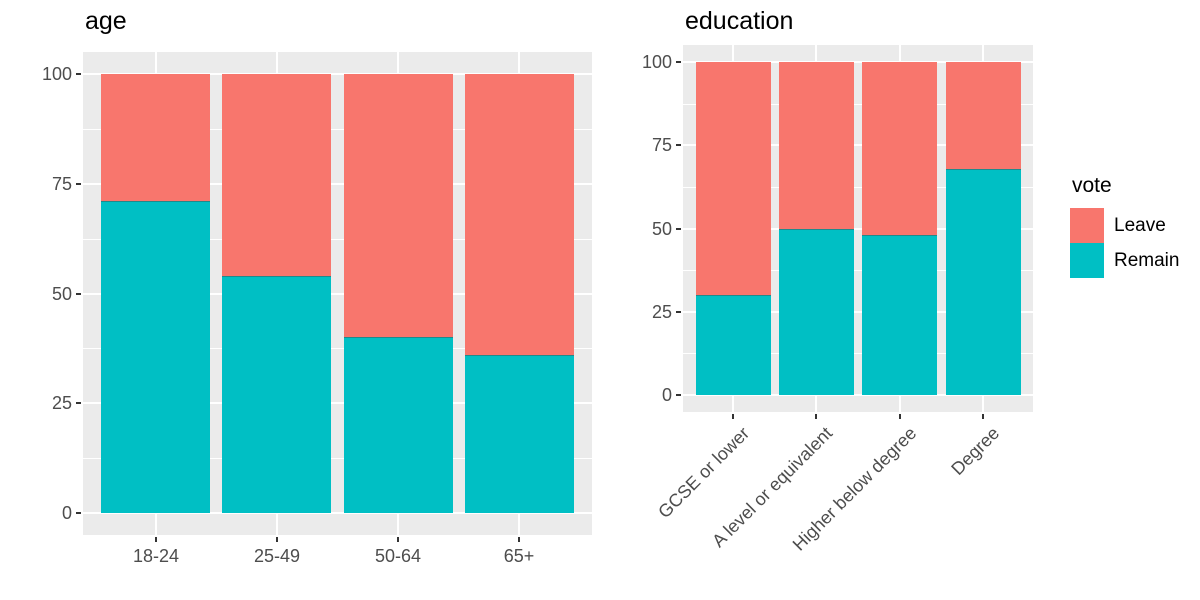 This screenshot has height=600, width=1200. Describe the element at coordinates (398, 556) in the screenshot. I see `x-axis-tick-label: 50-64` at that location.